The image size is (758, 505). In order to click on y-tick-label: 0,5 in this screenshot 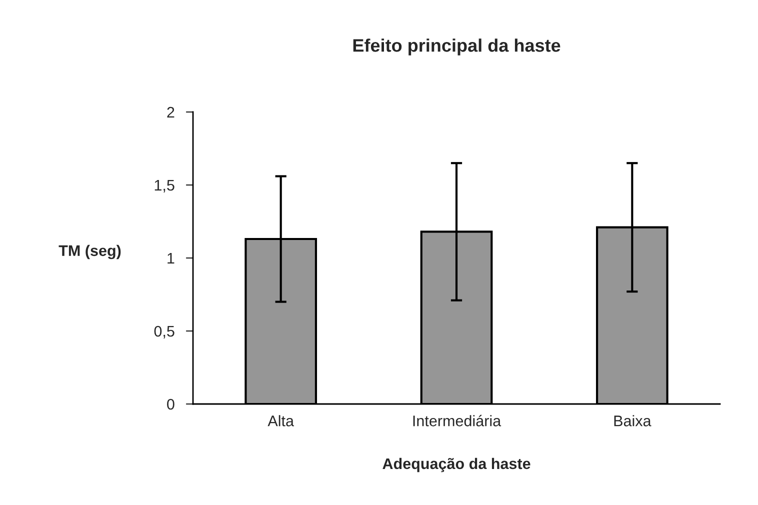, I will do `click(164, 332)`.